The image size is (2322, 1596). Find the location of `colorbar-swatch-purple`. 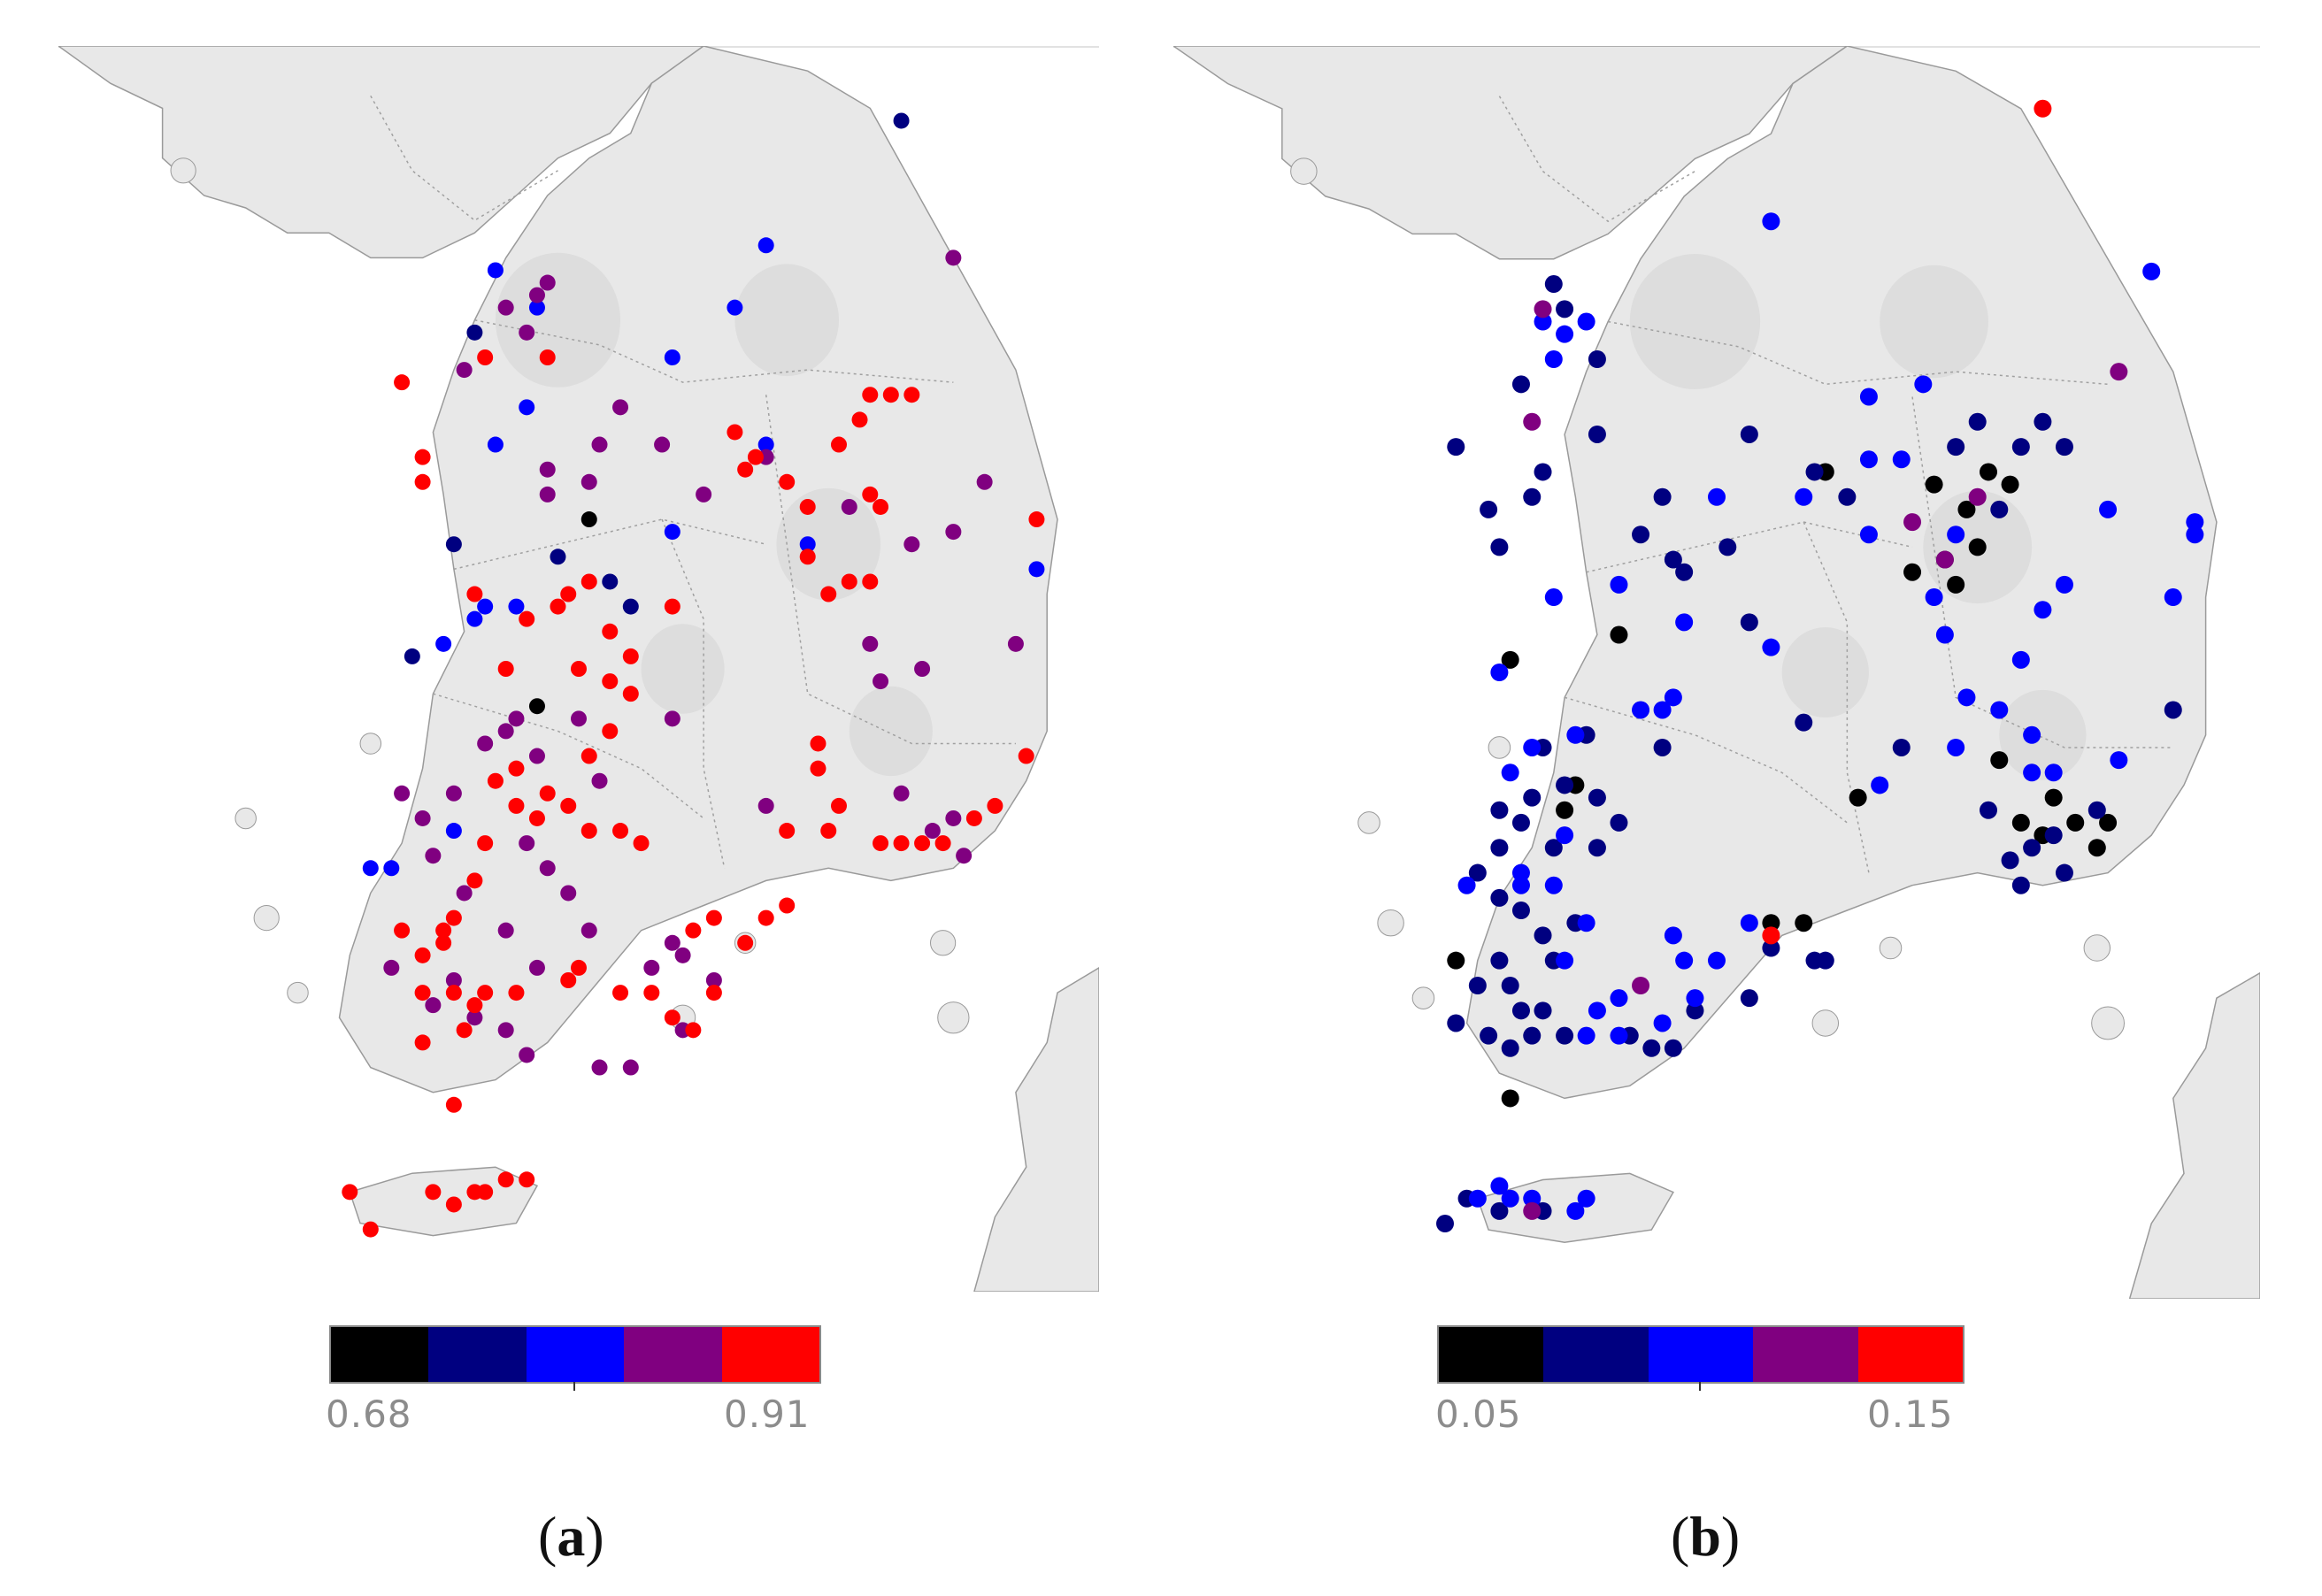

colorbar-swatch-purple is located at coordinates (1806, 1354).